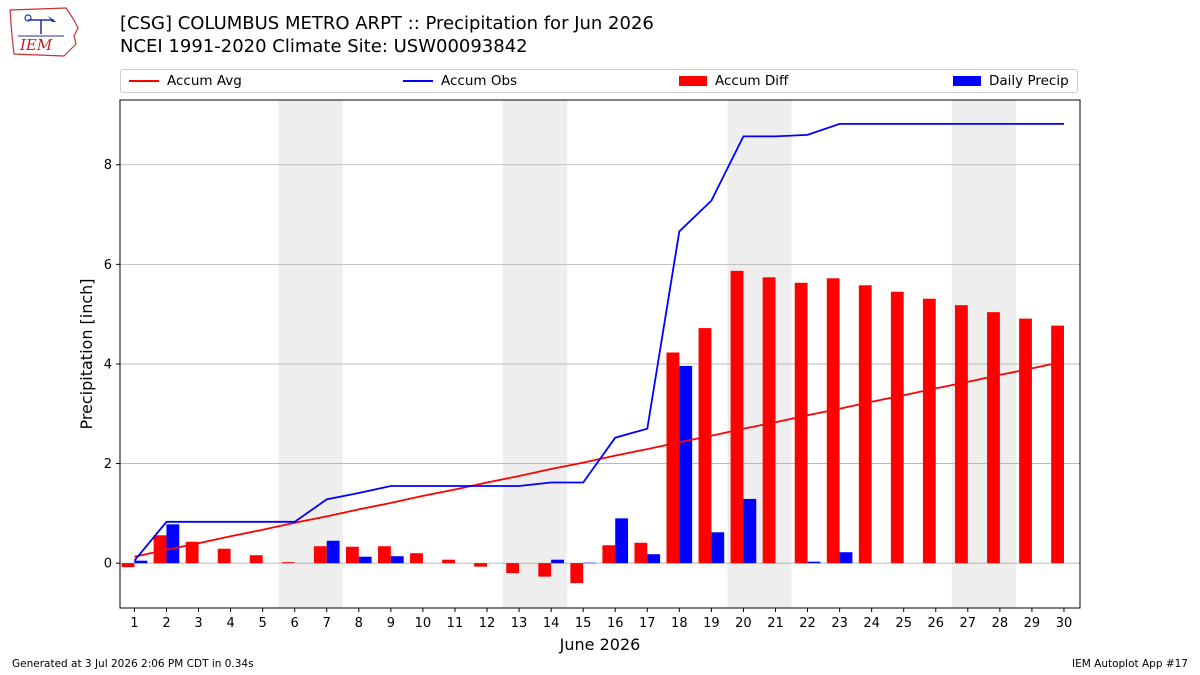 Image resolution: width=1200 pixels, height=675 pixels. I want to click on legend-item-accum-diff: Accum Diff, so click(733, 81).